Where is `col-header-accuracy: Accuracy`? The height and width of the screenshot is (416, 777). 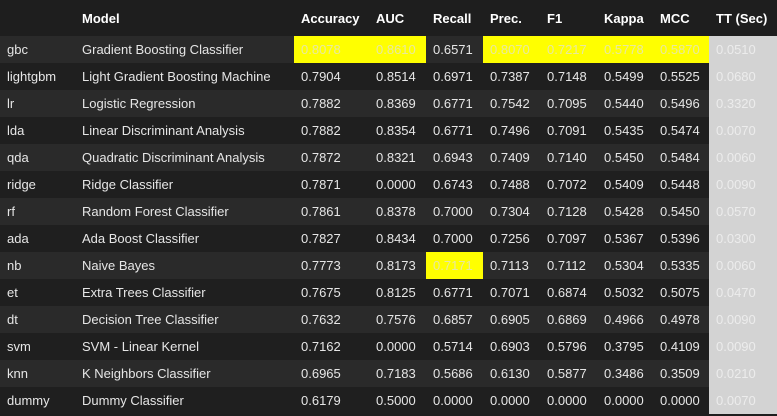 col-header-accuracy: Accuracy is located at coordinates (330, 18).